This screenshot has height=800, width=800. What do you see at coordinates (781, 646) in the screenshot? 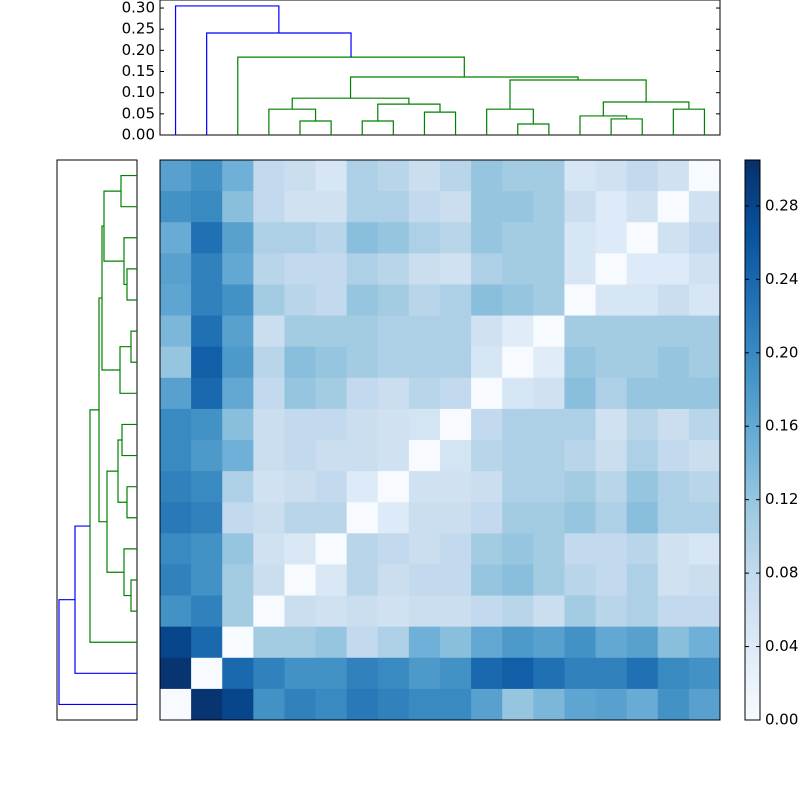
I see `colorbar-tick-label: 0.04` at bounding box center [781, 646].